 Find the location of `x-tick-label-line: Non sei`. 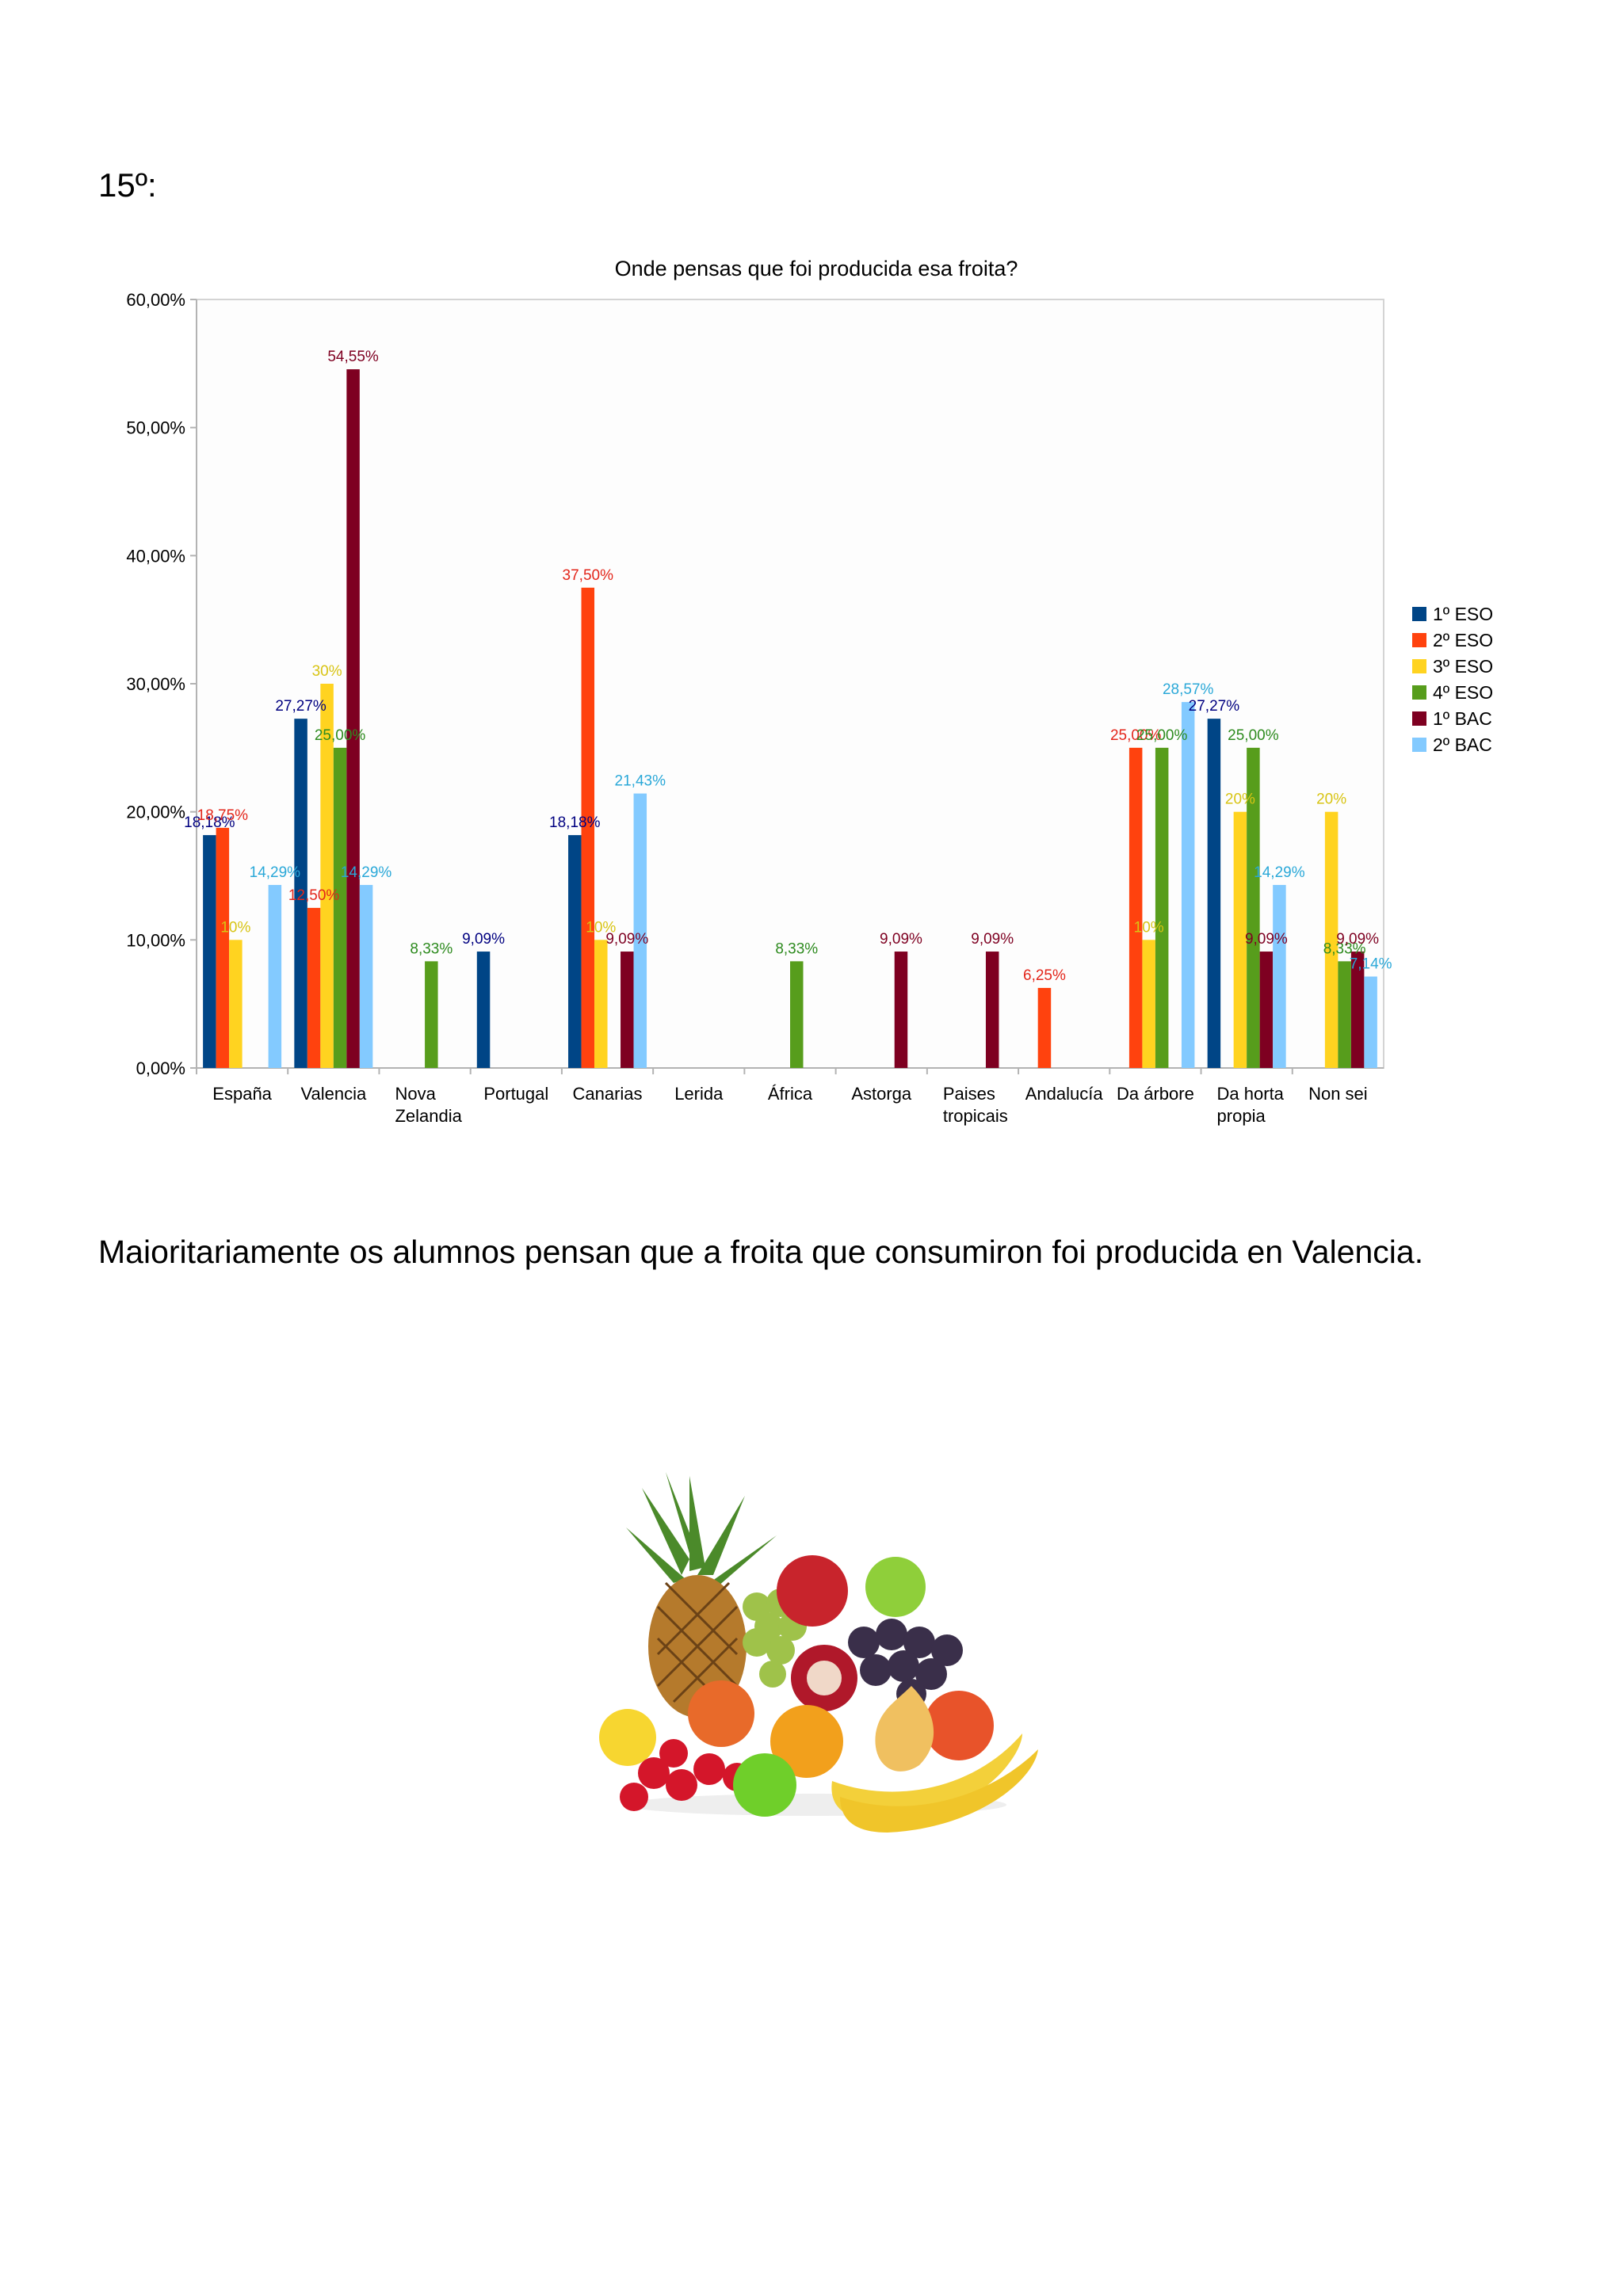

x-tick-label-line: Non sei is located at coordinates (1338, 1094).